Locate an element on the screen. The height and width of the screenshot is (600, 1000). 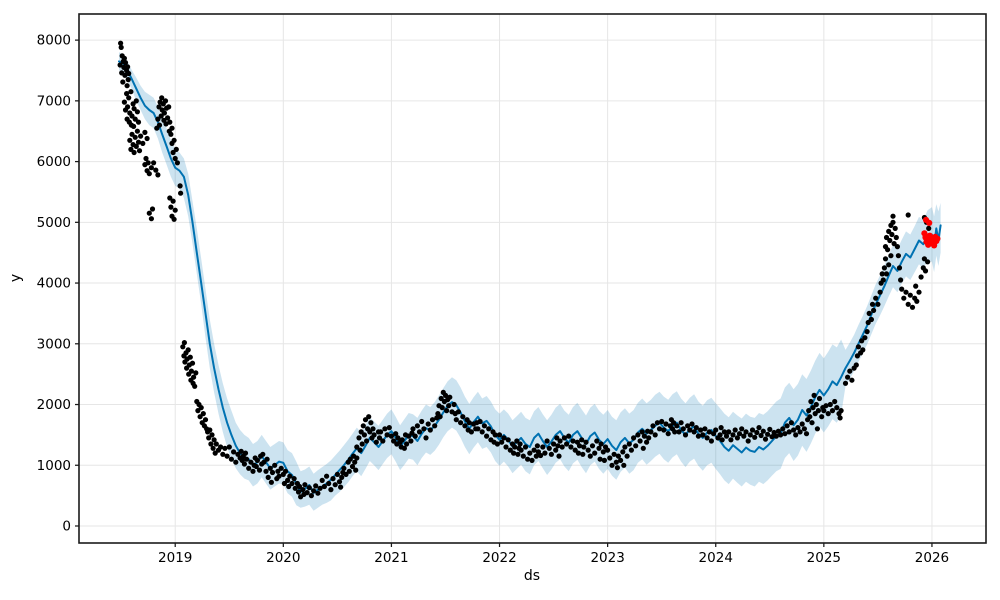
x-tick-label: 2025 is located at coordinates (824, 558).